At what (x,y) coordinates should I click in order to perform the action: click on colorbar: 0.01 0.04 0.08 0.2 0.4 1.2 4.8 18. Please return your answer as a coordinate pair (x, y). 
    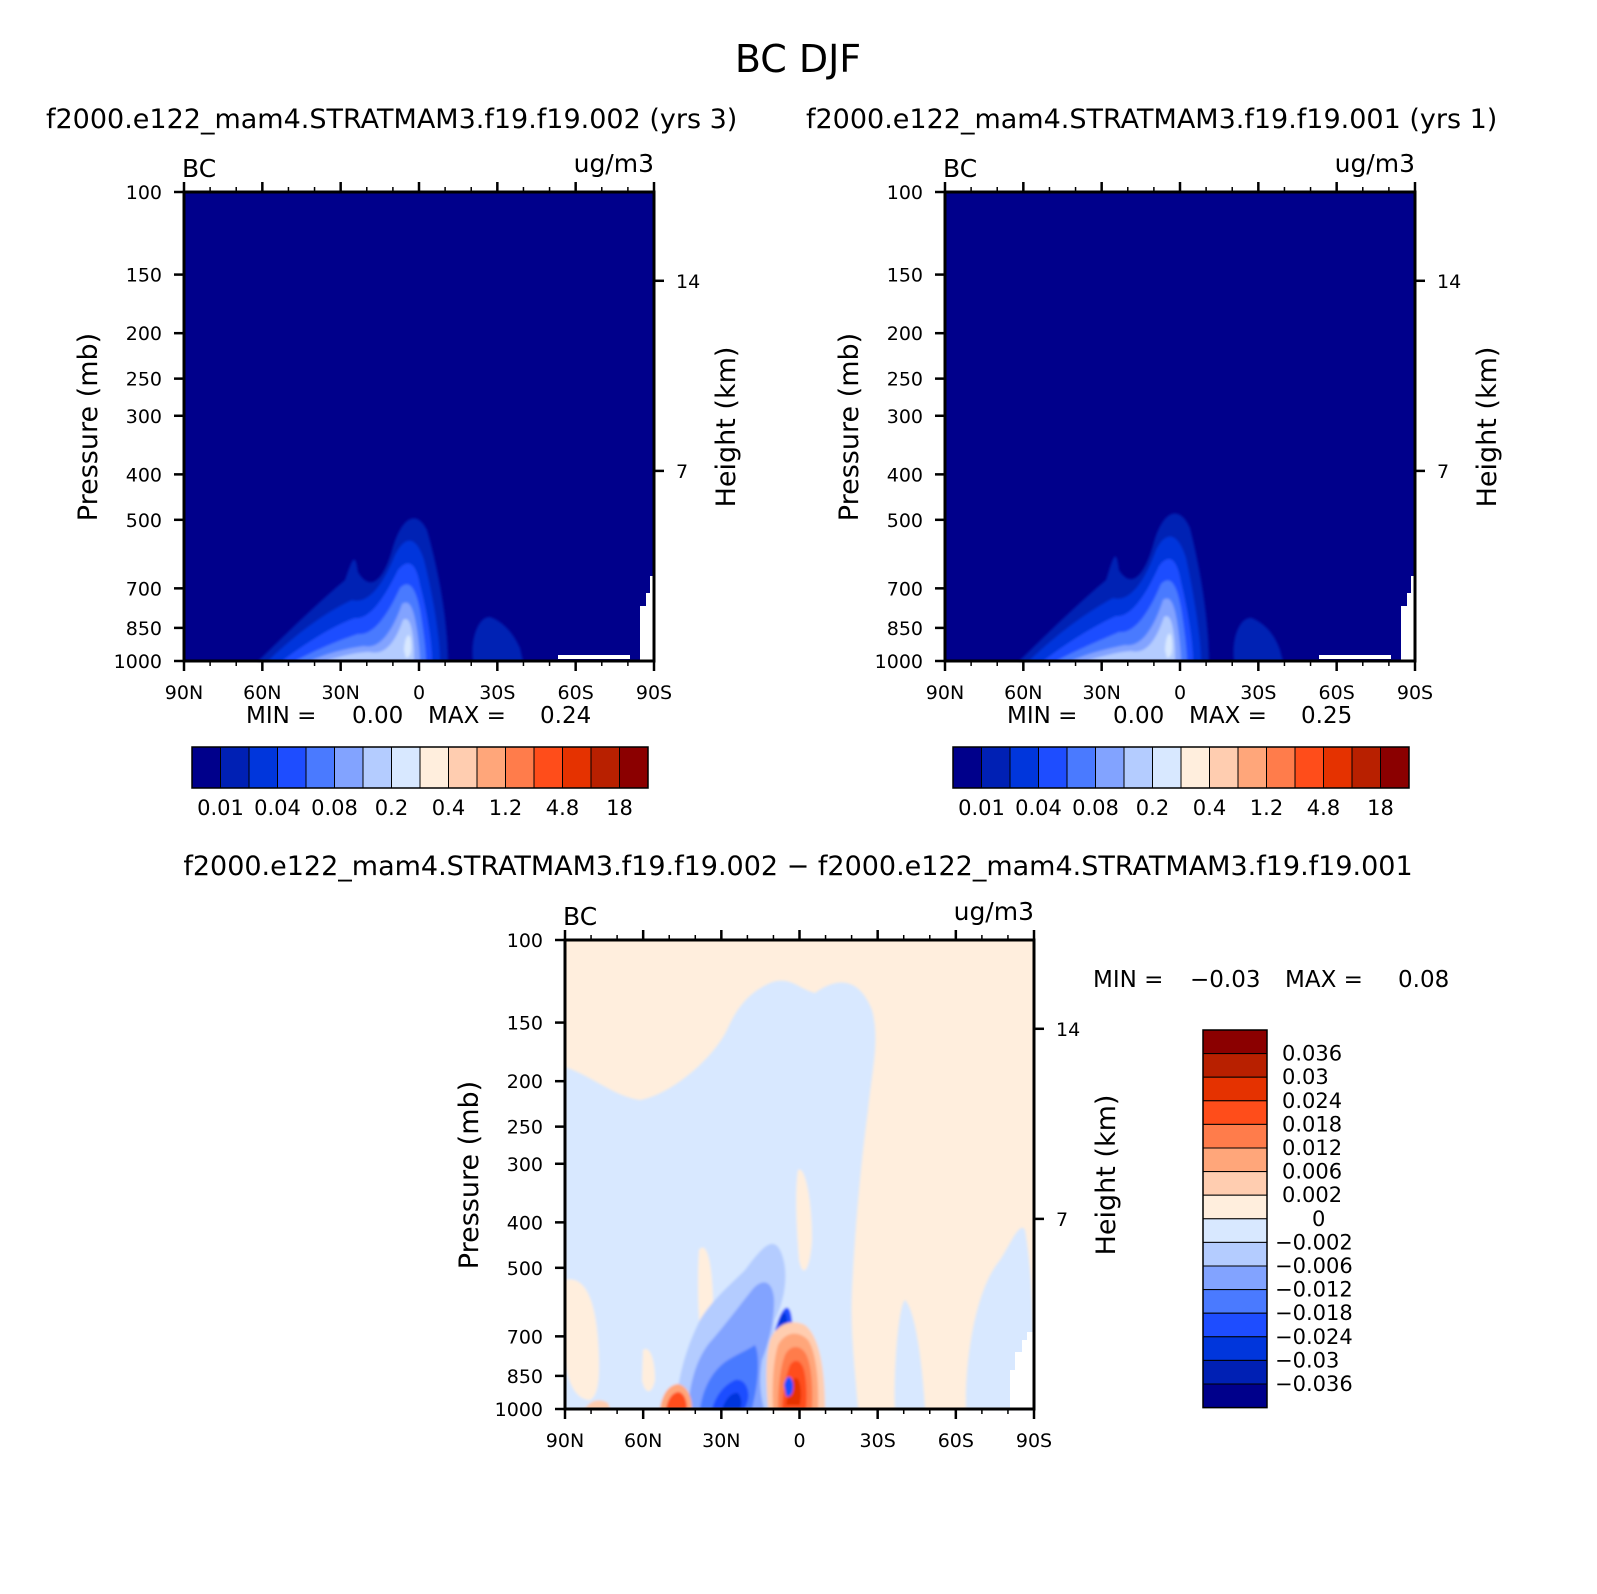
    Looking at the image, I should click on (420, 783).